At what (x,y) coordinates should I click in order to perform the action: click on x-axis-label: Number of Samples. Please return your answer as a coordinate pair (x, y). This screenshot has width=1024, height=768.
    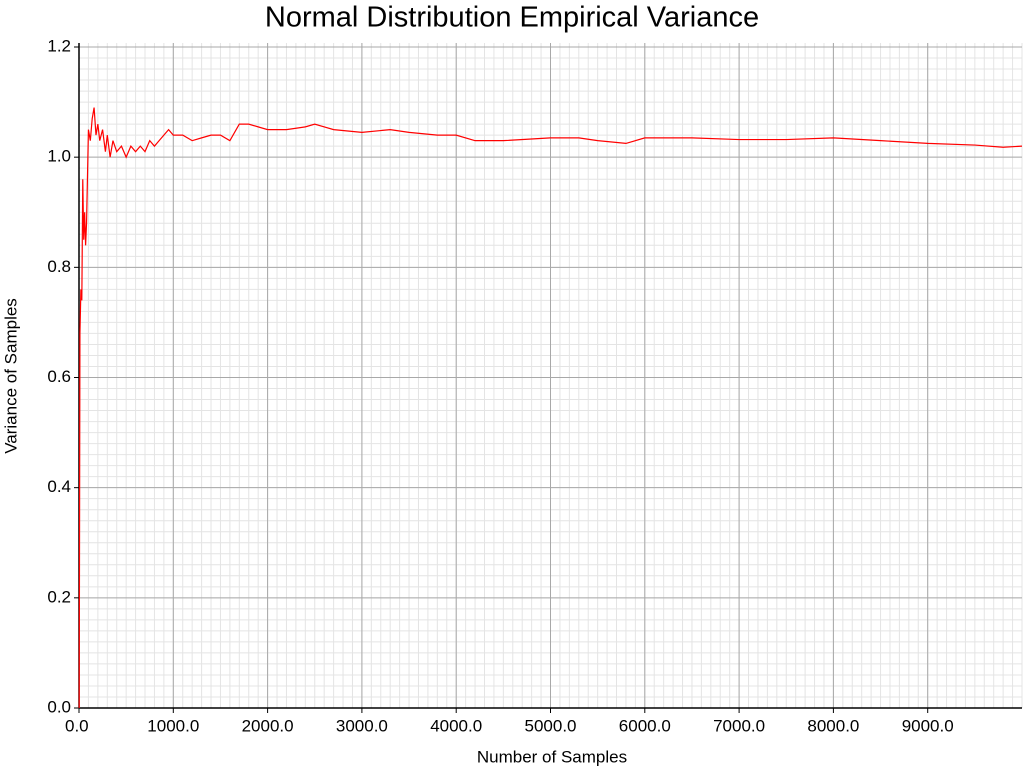
    Looking at the image, I should click on (552, 756).